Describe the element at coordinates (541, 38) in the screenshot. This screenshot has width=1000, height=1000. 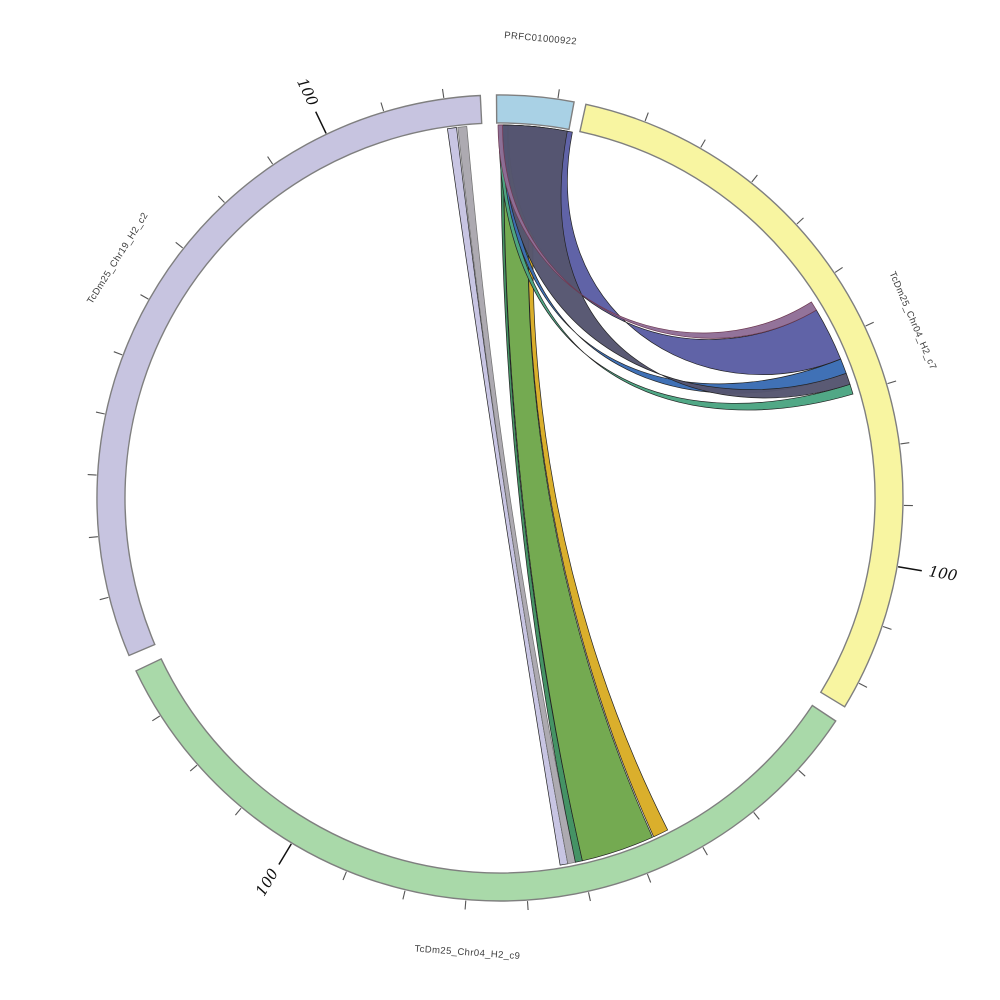
I see `segment-label-prfc: PRFC01000922` at that location.